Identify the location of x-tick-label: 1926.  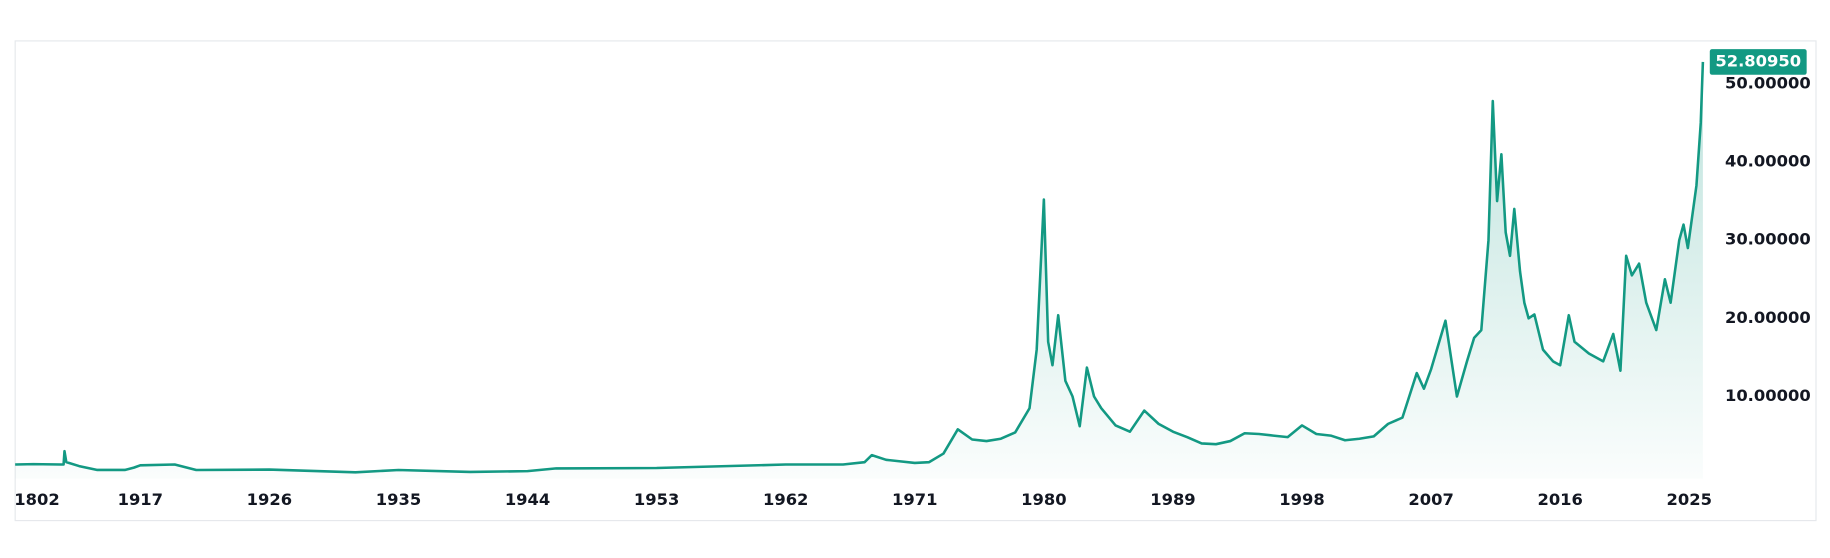
(269, 499).